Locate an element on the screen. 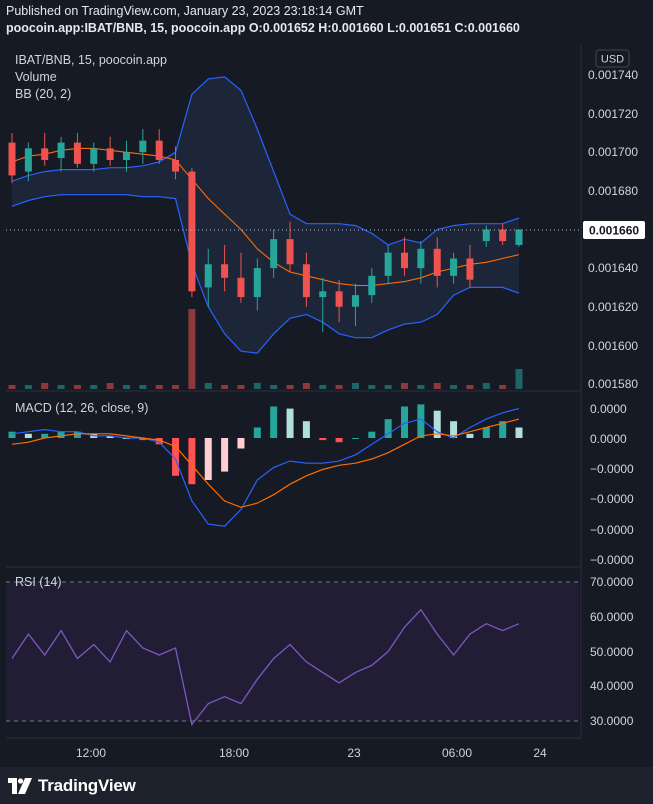  volume-legend: Volume is located at coordinates (36, 77).